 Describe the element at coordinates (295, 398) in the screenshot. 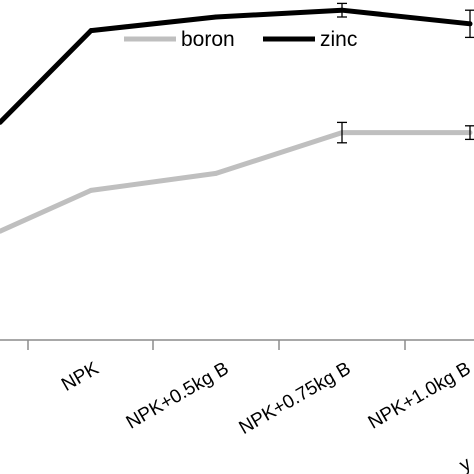

I see `x-tick-label-3: NPK+0.75kg B` at that location.